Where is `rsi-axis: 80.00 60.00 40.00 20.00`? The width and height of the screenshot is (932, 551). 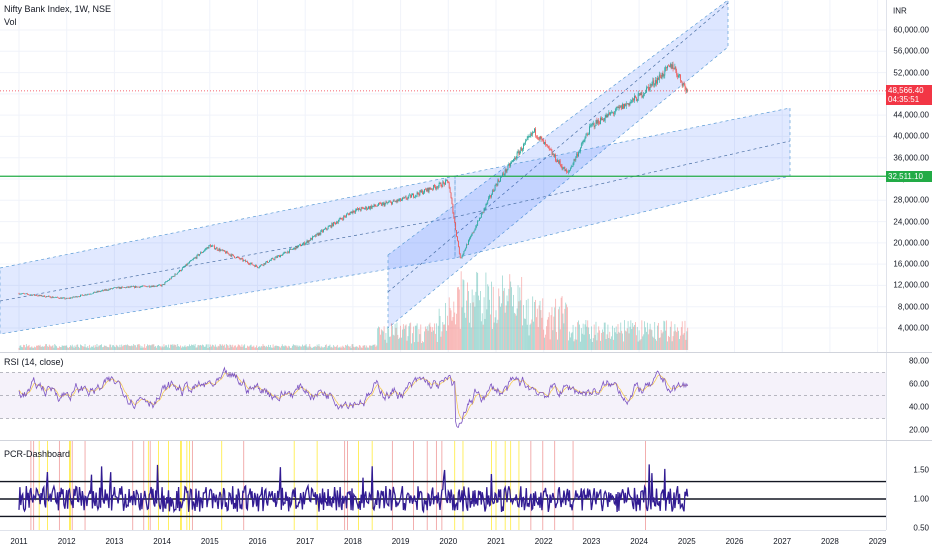
rsi-axis: 80.00 60.00 40.00 20.00 is located at coordinates (909, 396).